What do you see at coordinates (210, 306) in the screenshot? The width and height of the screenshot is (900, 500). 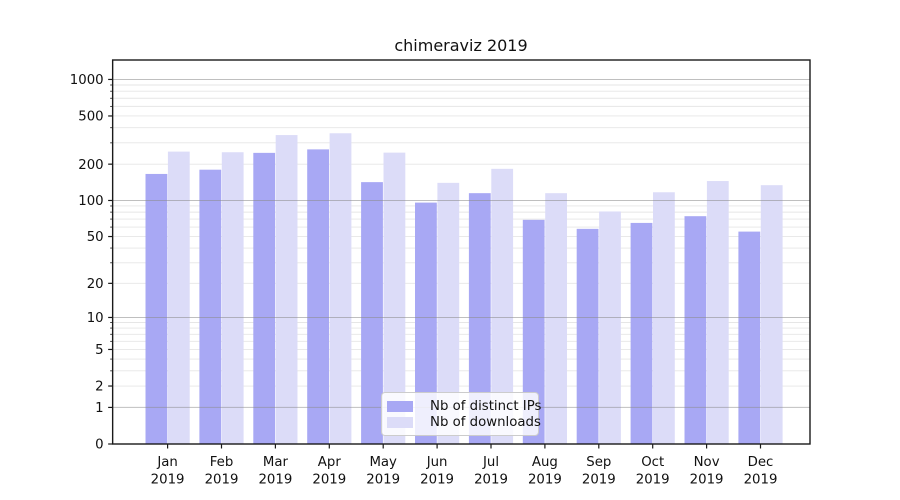 I see `bar-distinct-ips-feb` at bounding box center [210, 306].